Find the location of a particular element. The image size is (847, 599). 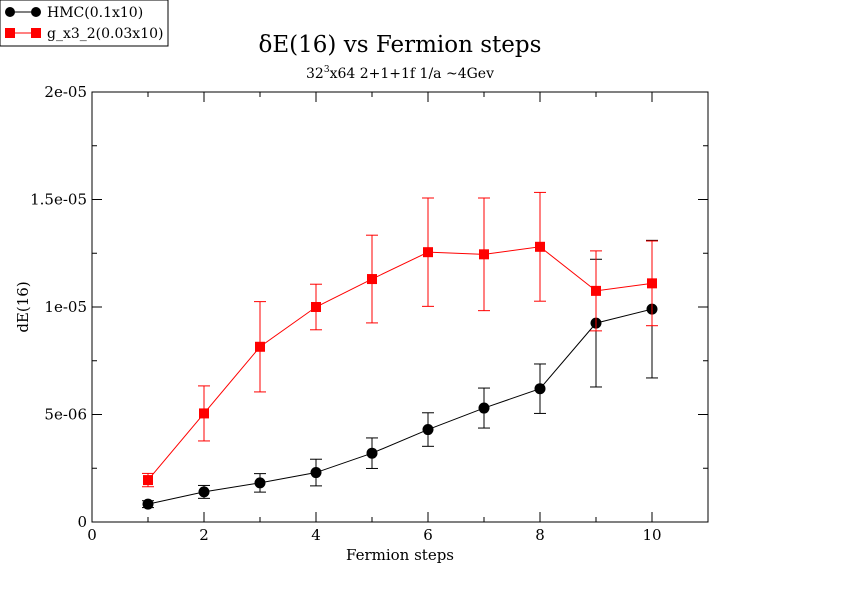

legend-marker-hmc is located at coordinates (10, 12).